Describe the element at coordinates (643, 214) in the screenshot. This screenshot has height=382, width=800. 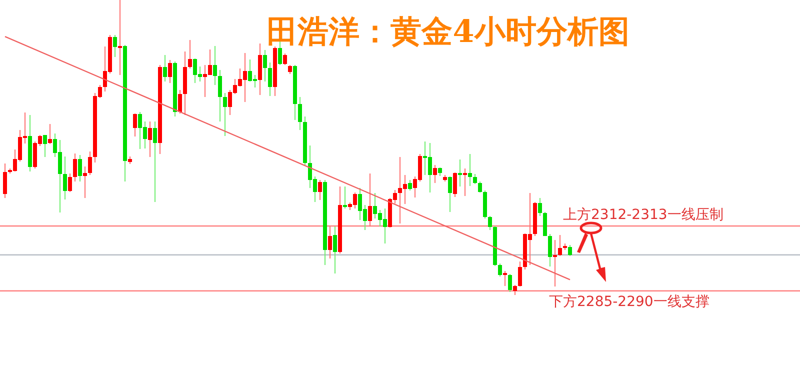
I see `ref-line-label: 上方2312-2313一线压制` at that location.